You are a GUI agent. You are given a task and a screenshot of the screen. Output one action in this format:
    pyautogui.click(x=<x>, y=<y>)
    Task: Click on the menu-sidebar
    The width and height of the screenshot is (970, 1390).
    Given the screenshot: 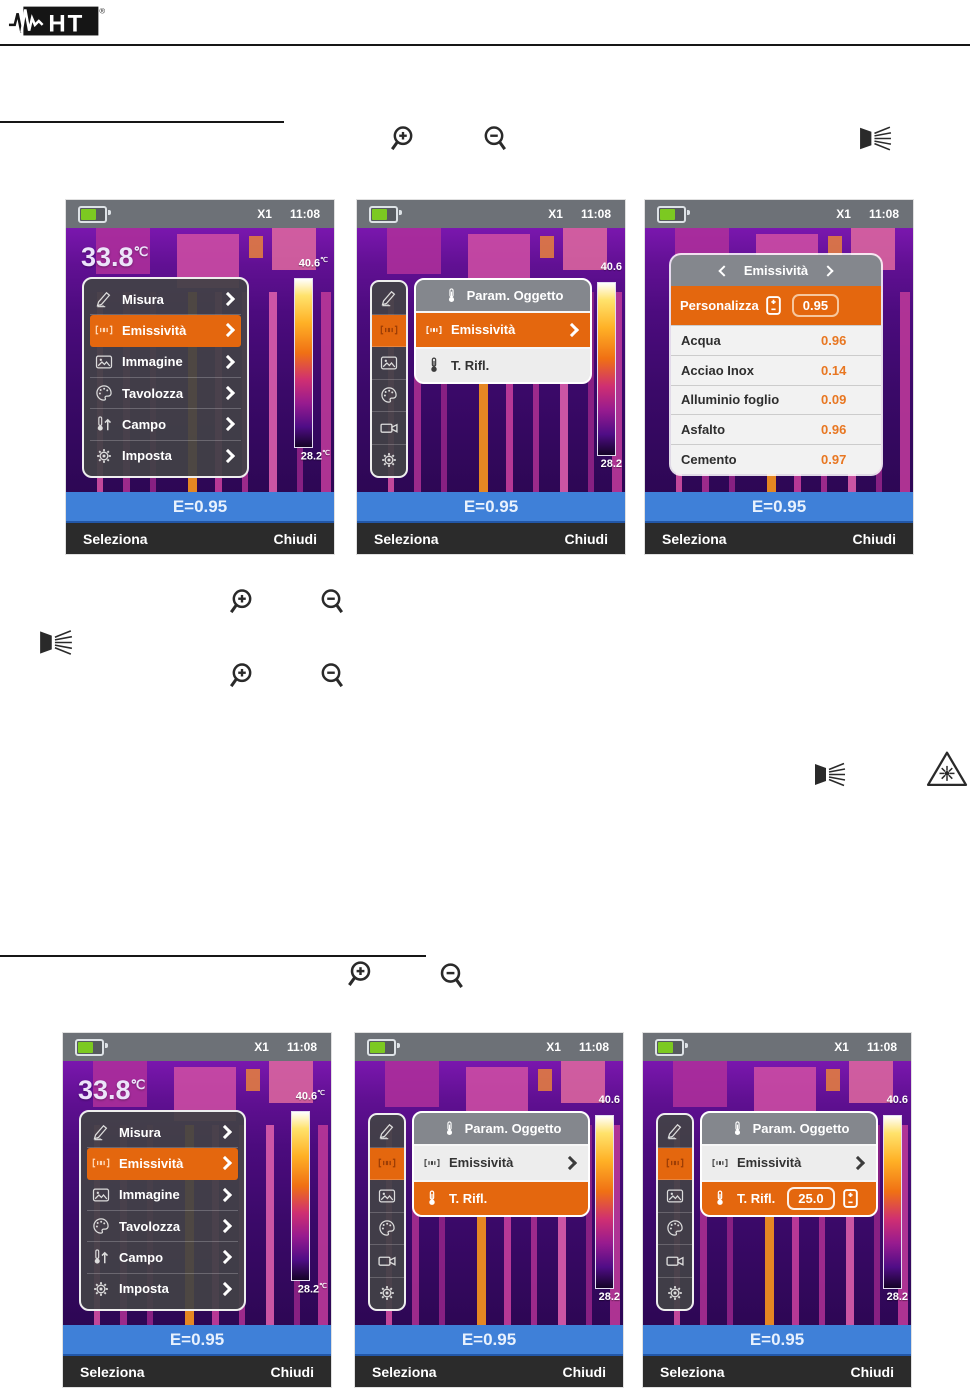 What is the action you would take?
    pyautogui.click(x=675, y=1212)
    